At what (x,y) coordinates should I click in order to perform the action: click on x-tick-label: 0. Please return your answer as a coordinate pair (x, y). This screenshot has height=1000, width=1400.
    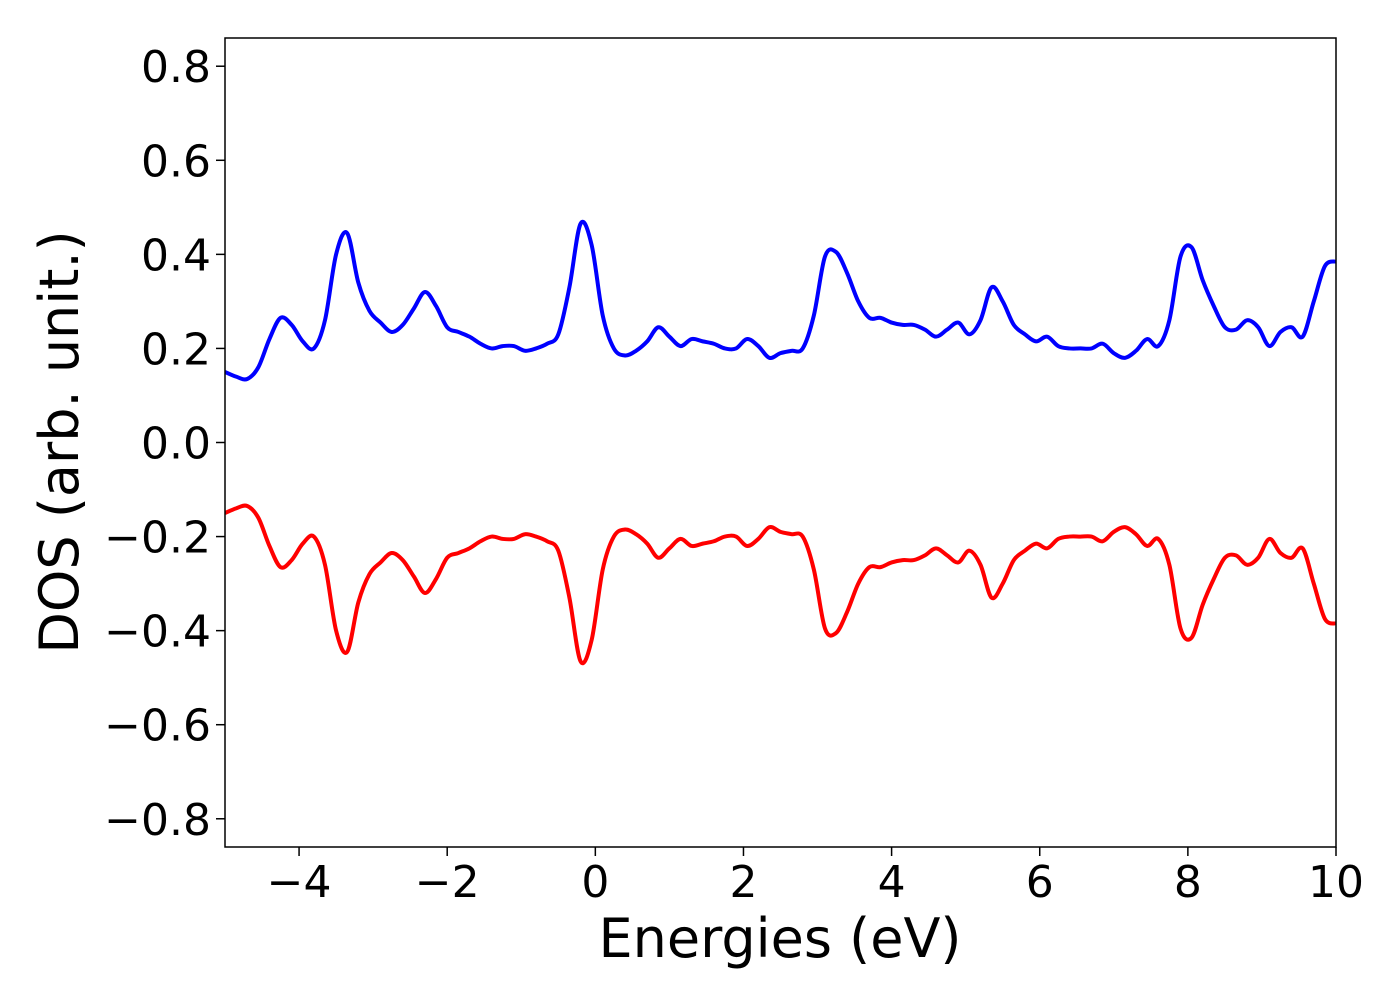
    Looking at the image, I should click on (595, 882).